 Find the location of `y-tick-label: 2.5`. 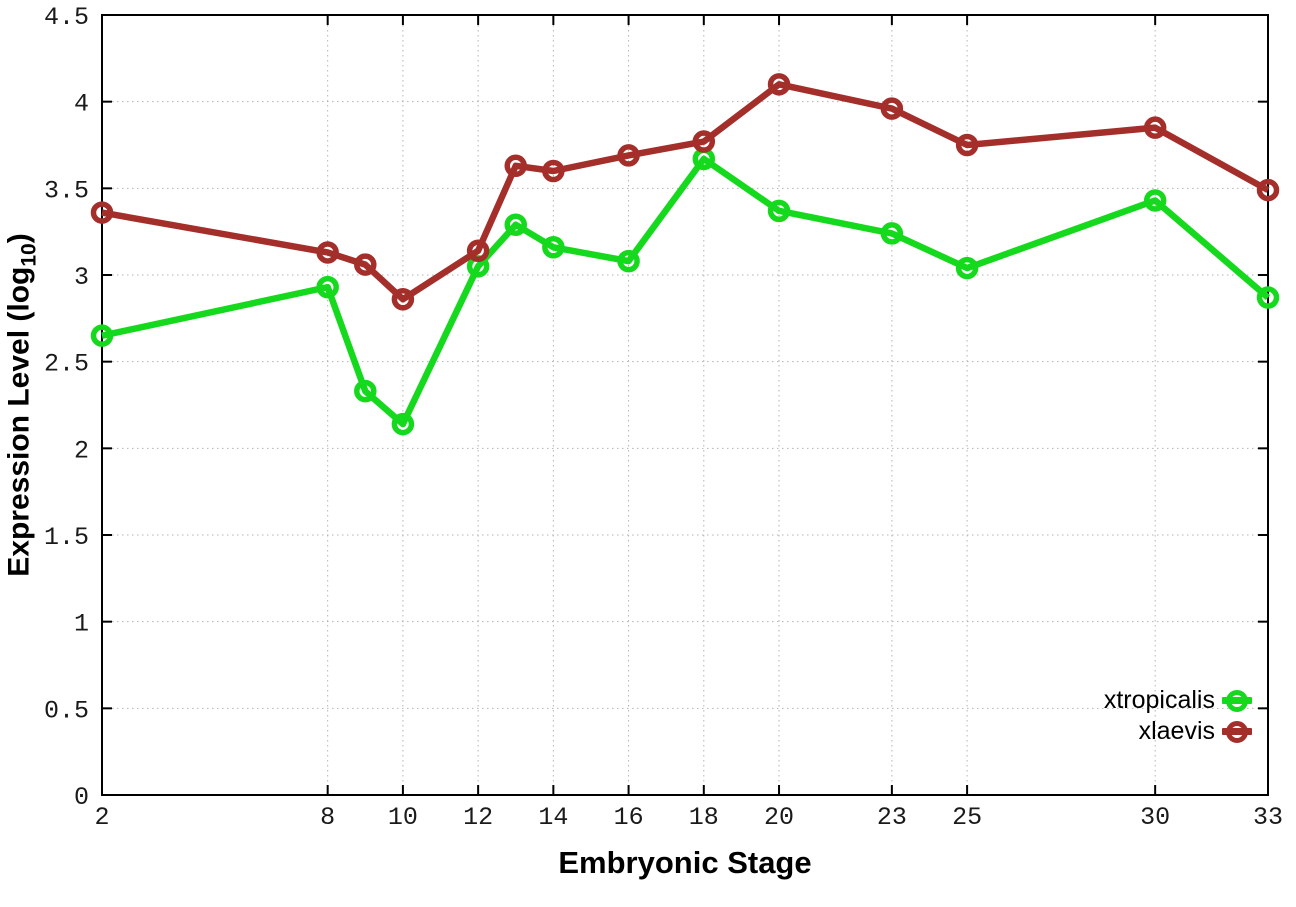

y-tick-label: 2.5 is located at coordinates (66, 364).